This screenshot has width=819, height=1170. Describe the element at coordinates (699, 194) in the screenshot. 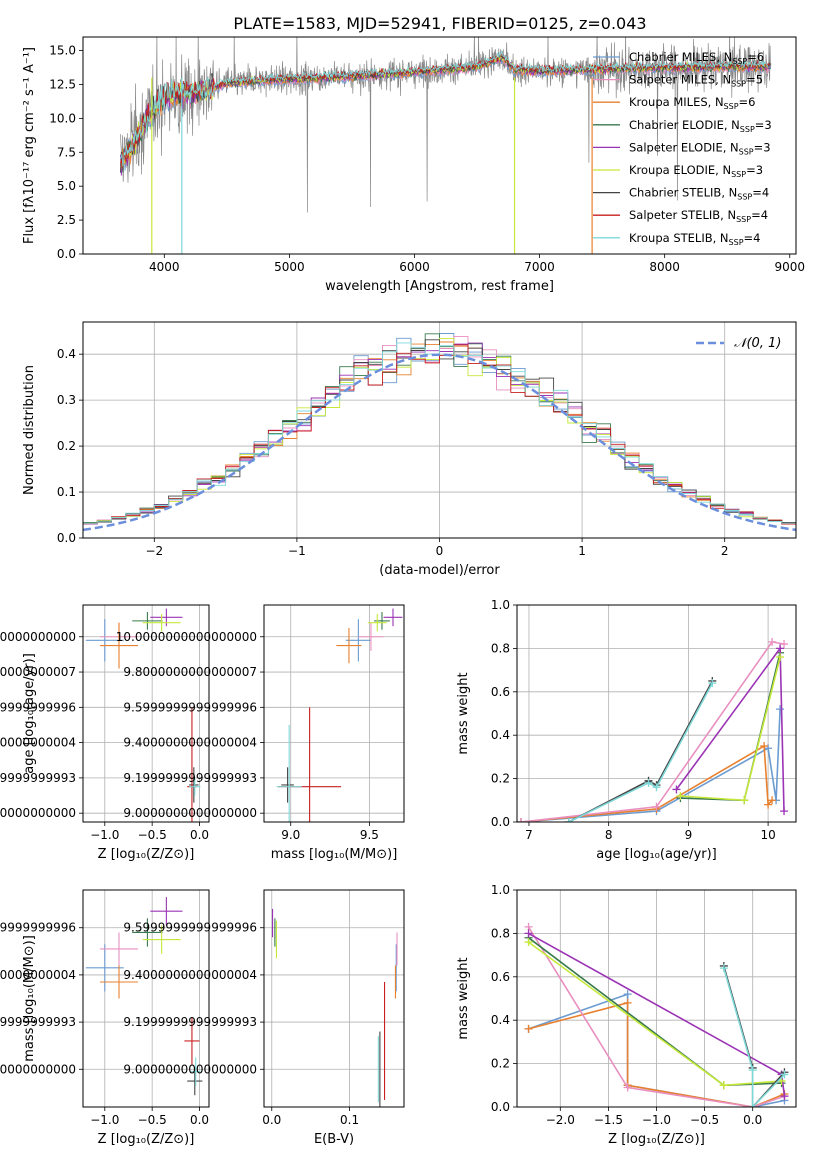

I see `legend-entry: Chabrier STELIB, NSSP=4` at that location.